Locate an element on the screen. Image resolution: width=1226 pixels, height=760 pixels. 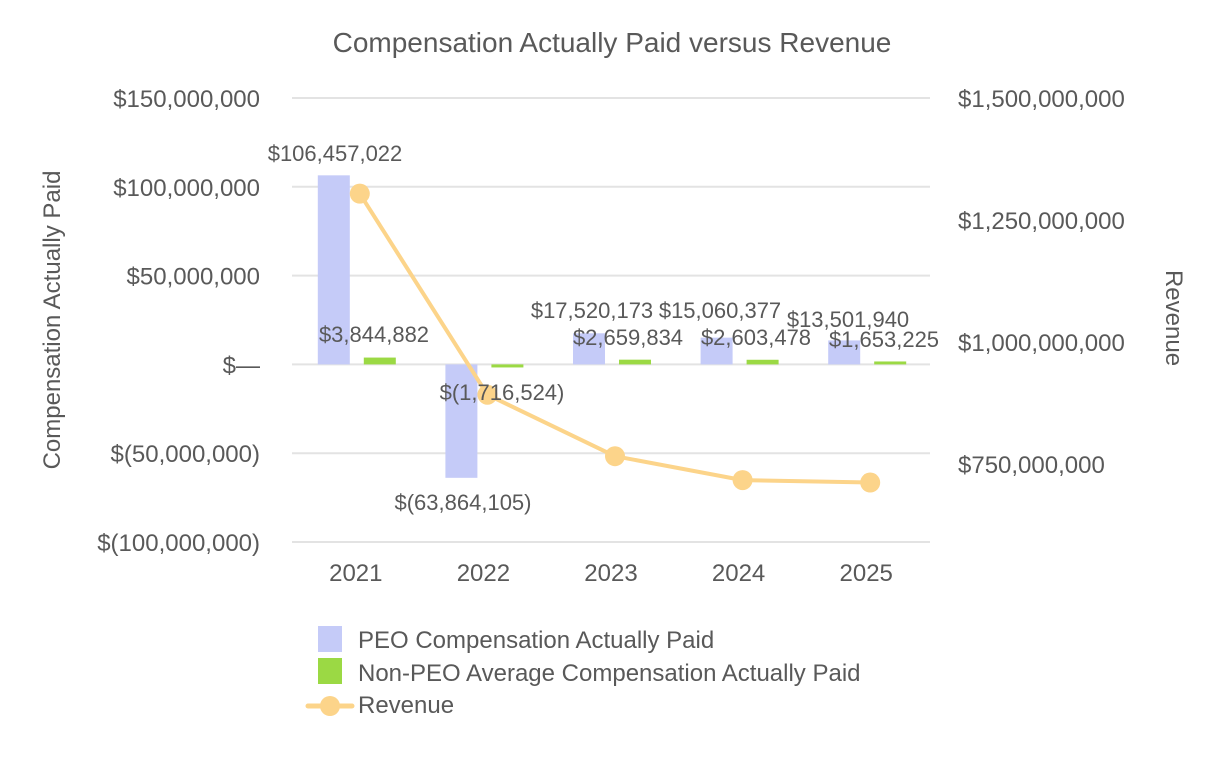
legend-marker-revenue is located at coordinates (330, 706).